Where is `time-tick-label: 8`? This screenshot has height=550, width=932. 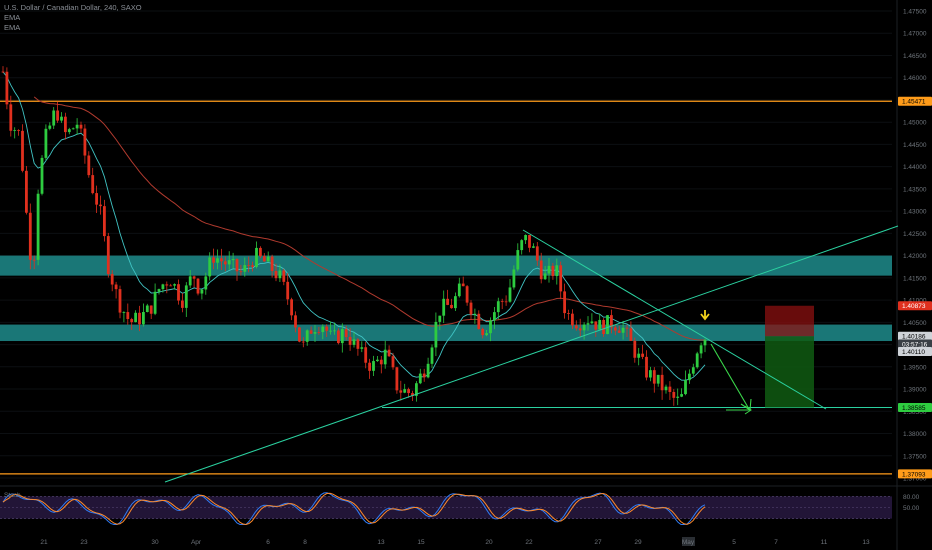
time-tick-label: 8 is located at coordinates (305, 542).